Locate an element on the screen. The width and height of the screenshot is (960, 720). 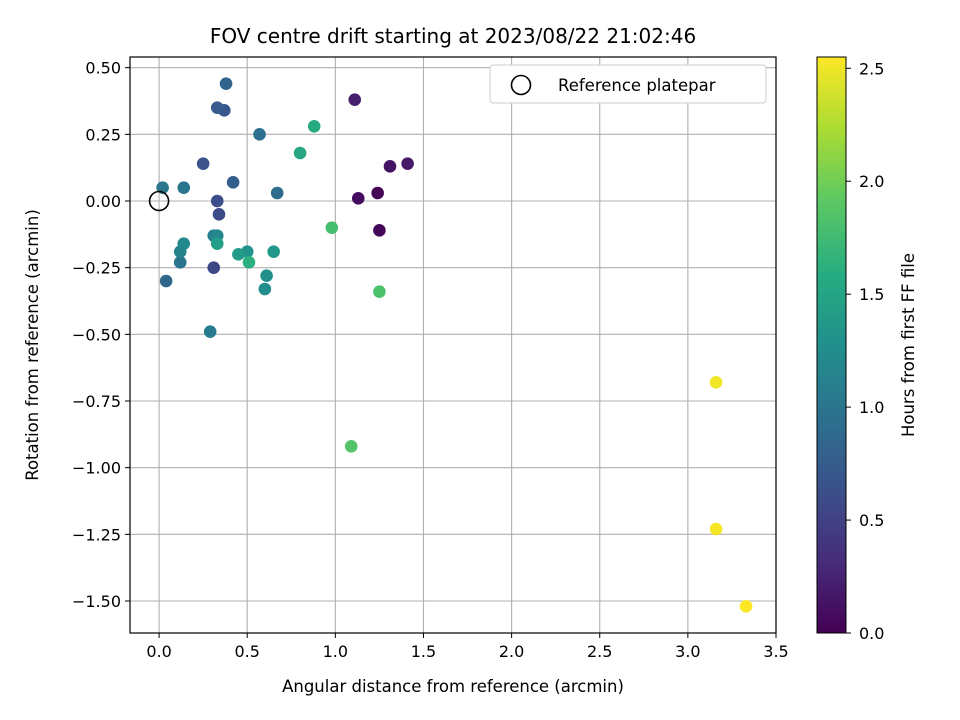
x-tick-label: 0.5 is located at coordinates (246, 651).